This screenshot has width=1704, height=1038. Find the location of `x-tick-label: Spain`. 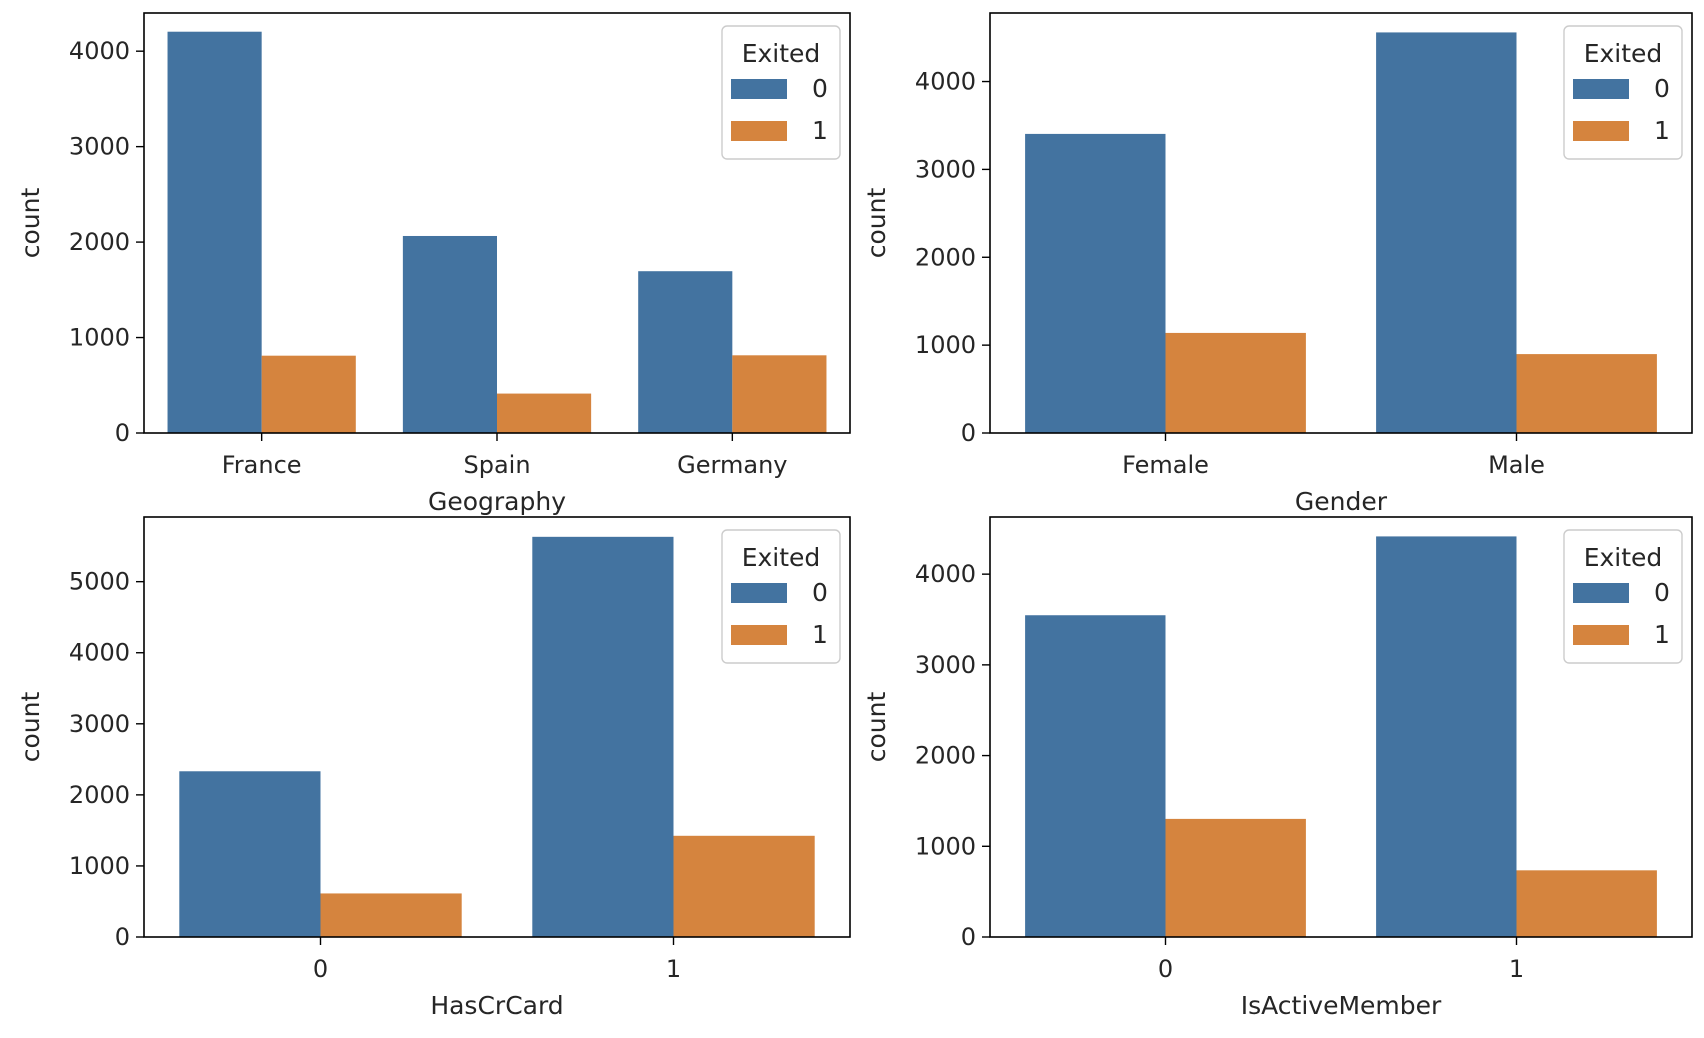

x-tick-label: Spain is located at coordinates (496, 465).